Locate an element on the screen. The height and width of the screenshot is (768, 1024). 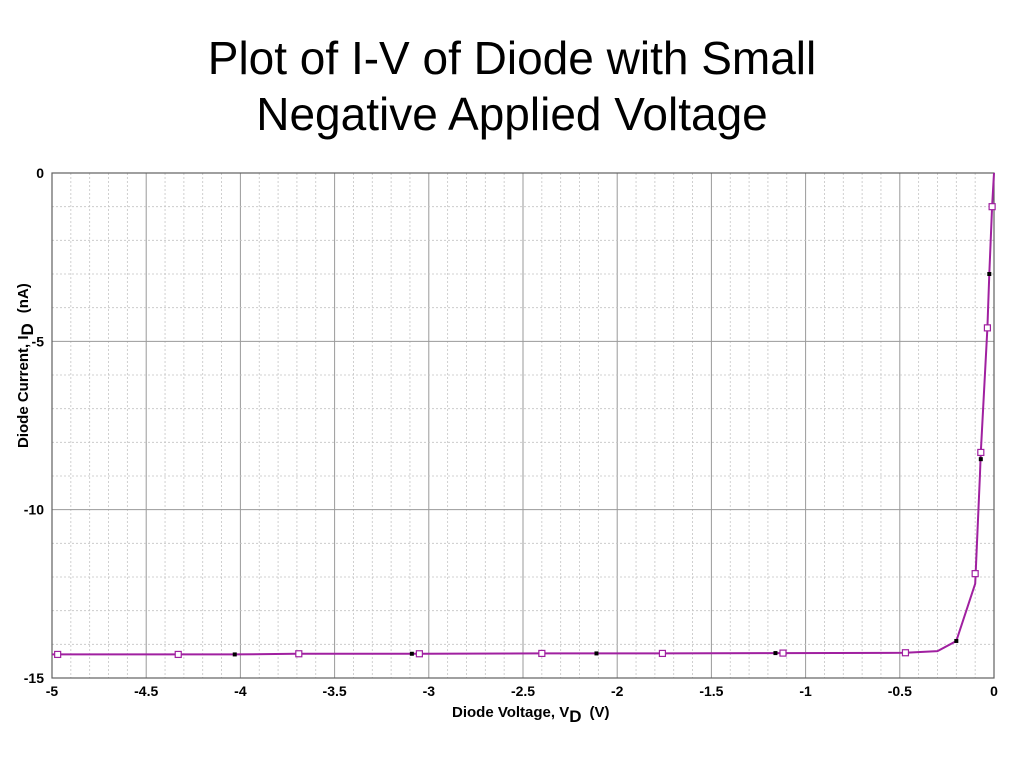
x-tick-label: -4.5 is located at coordinates (146, 691).